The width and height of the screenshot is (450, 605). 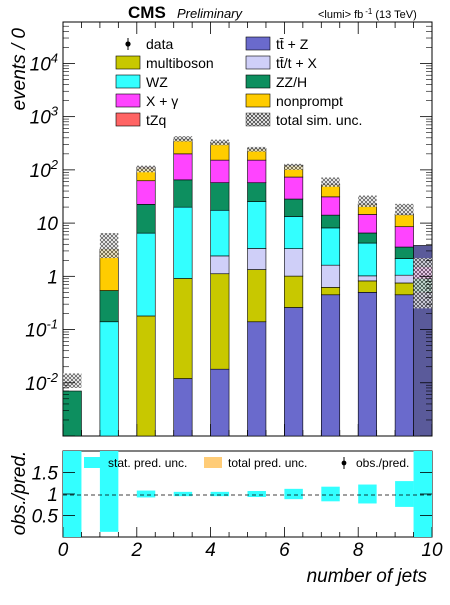 I want to click on legend-label-total_unc: total sim. unc., so click(x=319, y=120).